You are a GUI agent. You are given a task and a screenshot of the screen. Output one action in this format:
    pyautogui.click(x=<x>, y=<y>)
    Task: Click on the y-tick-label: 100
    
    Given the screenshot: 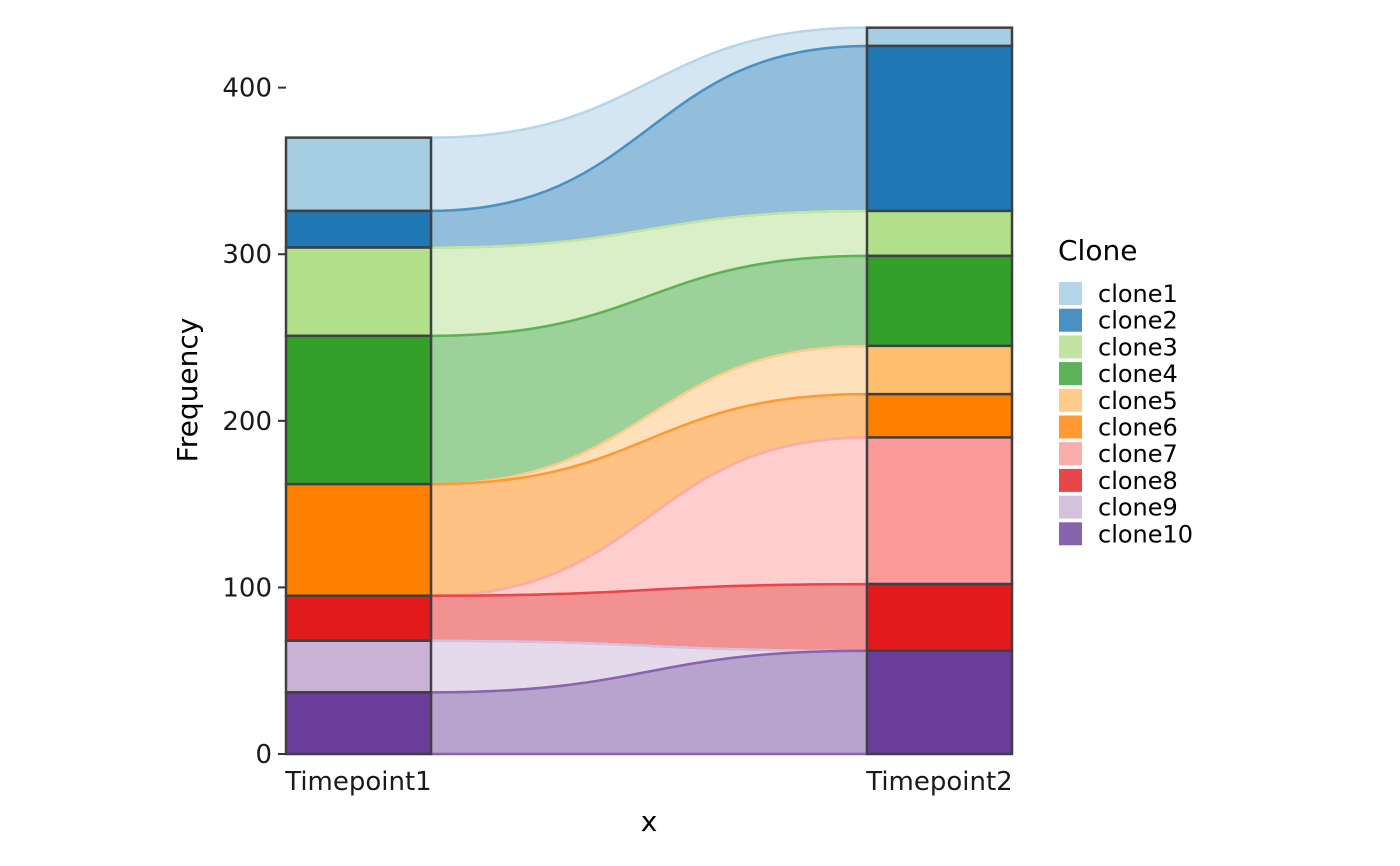 What is the action you would take?
    pyautogui.click(x=247, y=588)
    